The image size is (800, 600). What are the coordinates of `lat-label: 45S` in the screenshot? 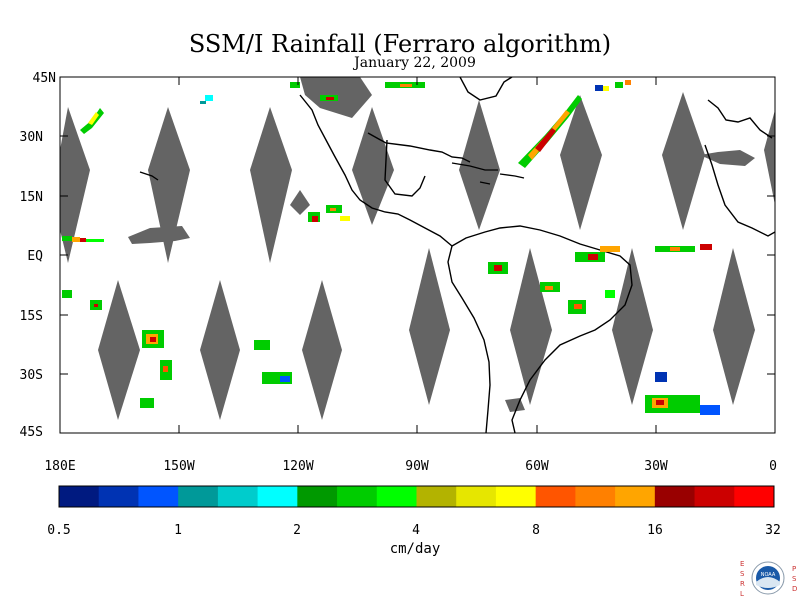 It's located at (31, 432).